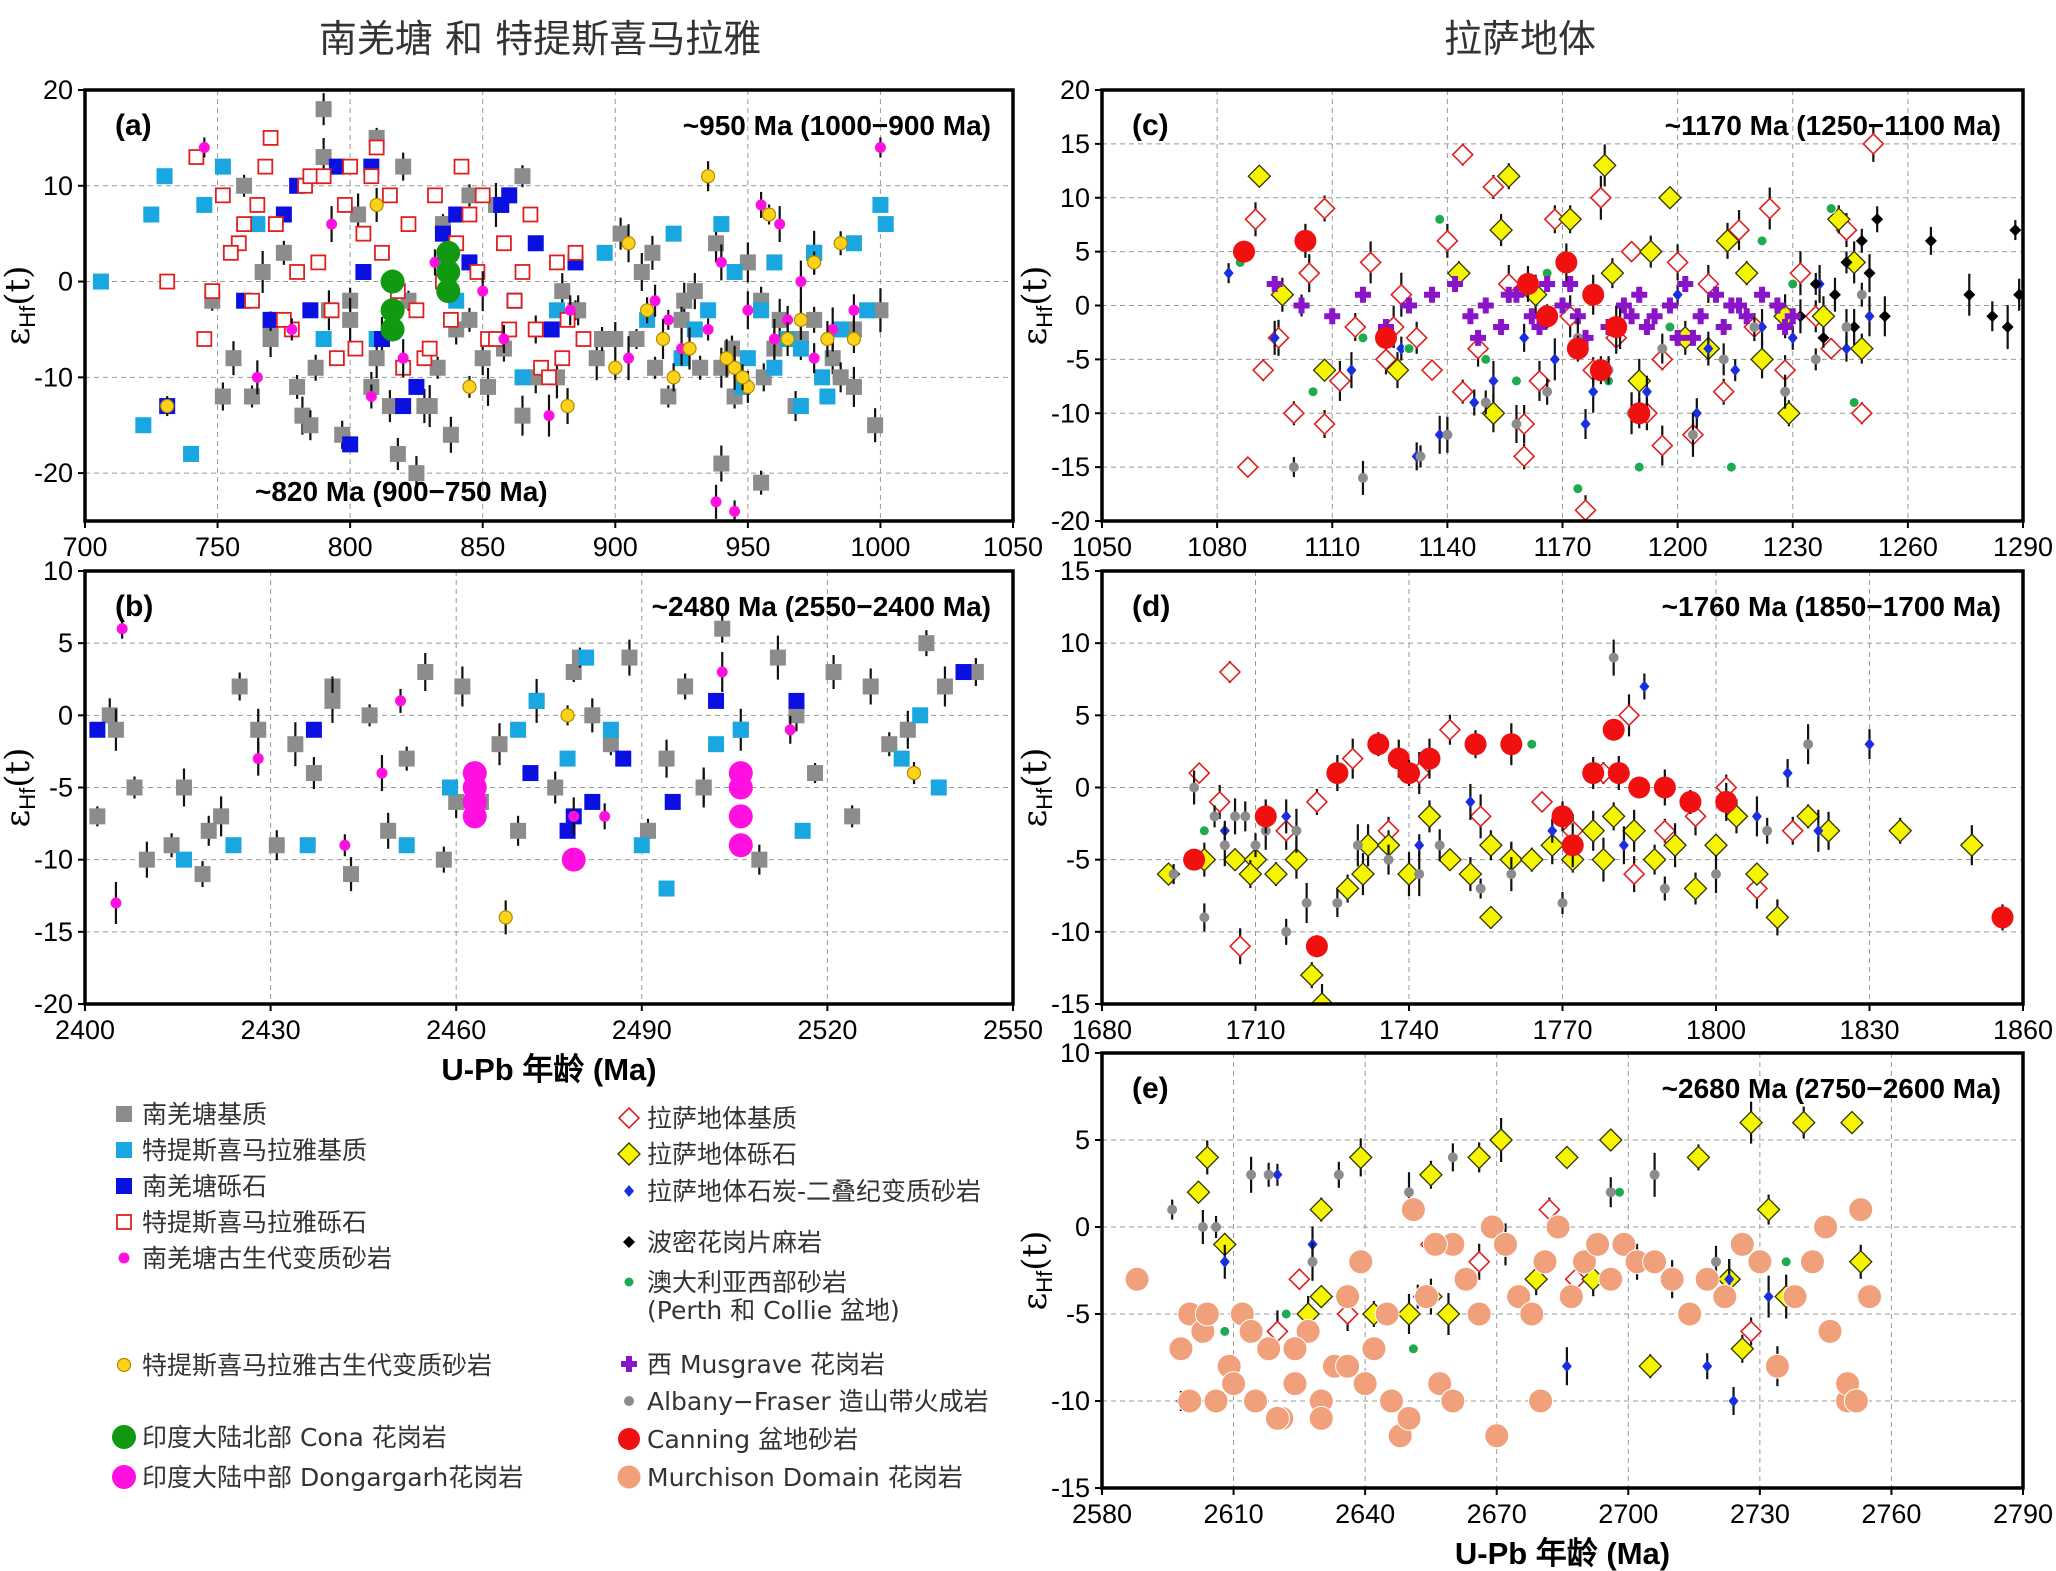 The height and width of the screenshot is (1571, 2056). Describe the element at coordinates (58, 571) in the screenshot. I see `y-tick-label: 10` at that location.